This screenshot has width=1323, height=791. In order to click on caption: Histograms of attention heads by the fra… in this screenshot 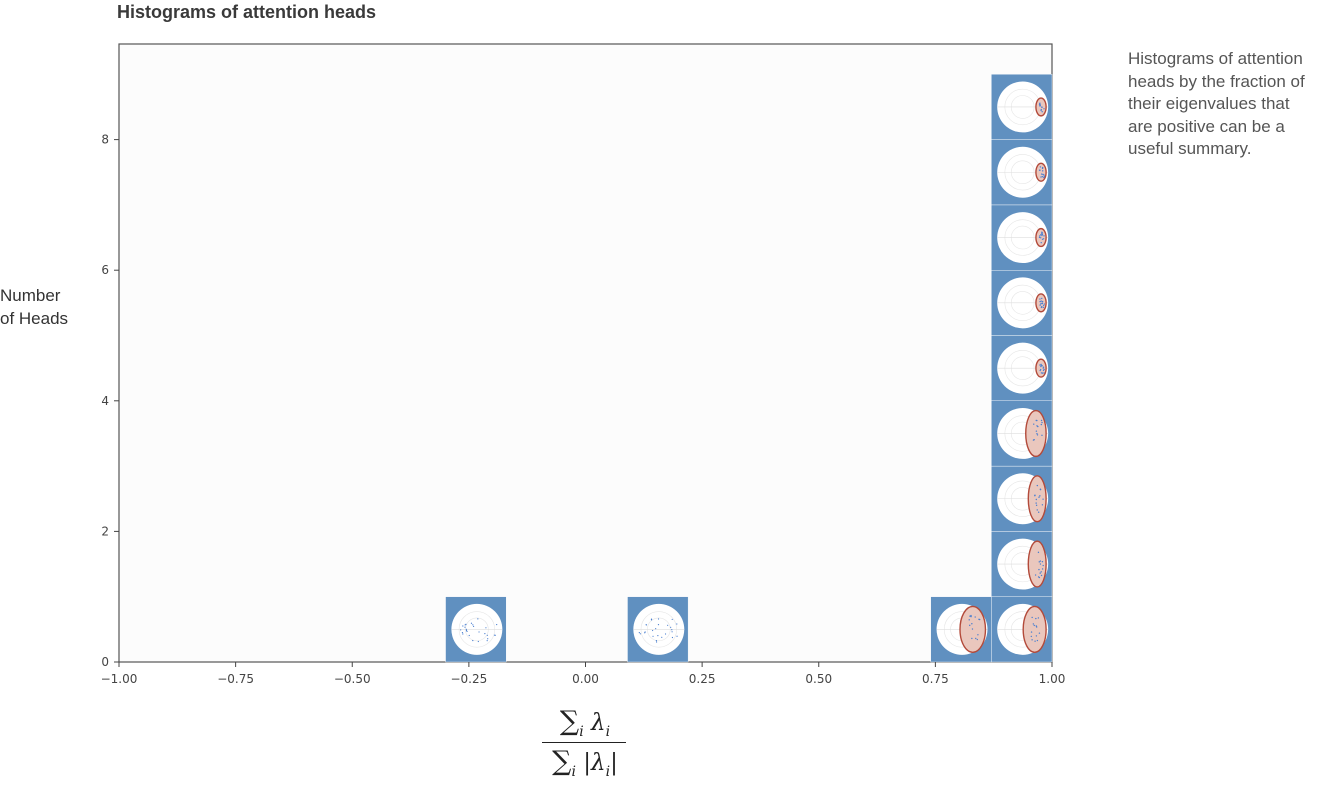, I will do `click(1216, 103)`.